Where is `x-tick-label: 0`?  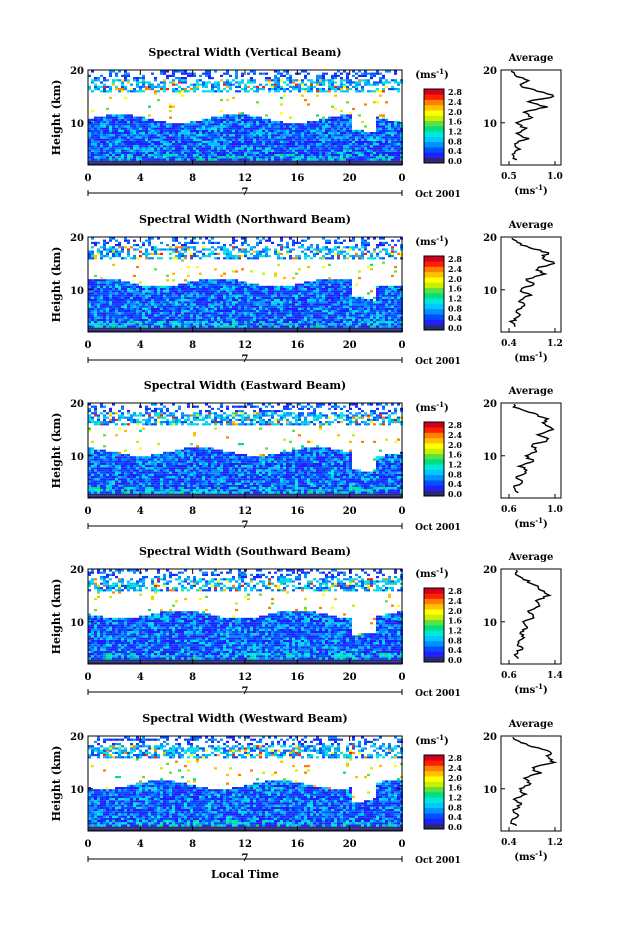
x-tick-label: 0 is located at coordinates (402, 178).